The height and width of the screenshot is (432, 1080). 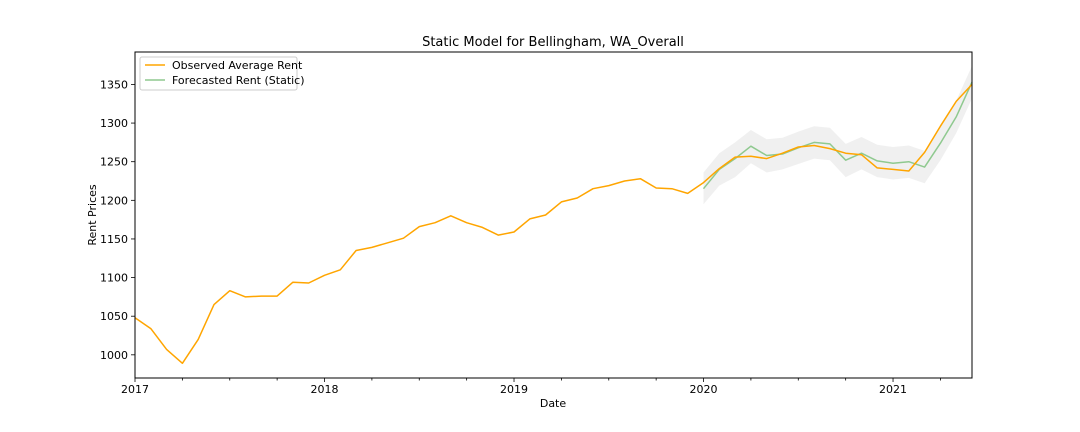 I want to click on forecast-rent-line, so click(x=837, y=135).